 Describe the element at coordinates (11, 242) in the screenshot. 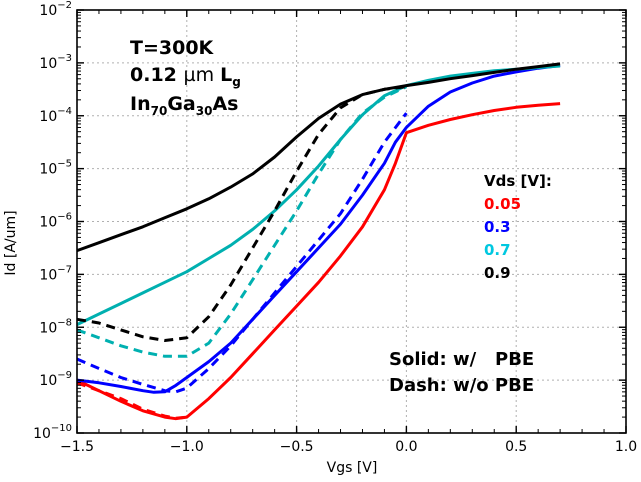

I see `y-axis-title: Id [A/um]` at that location.